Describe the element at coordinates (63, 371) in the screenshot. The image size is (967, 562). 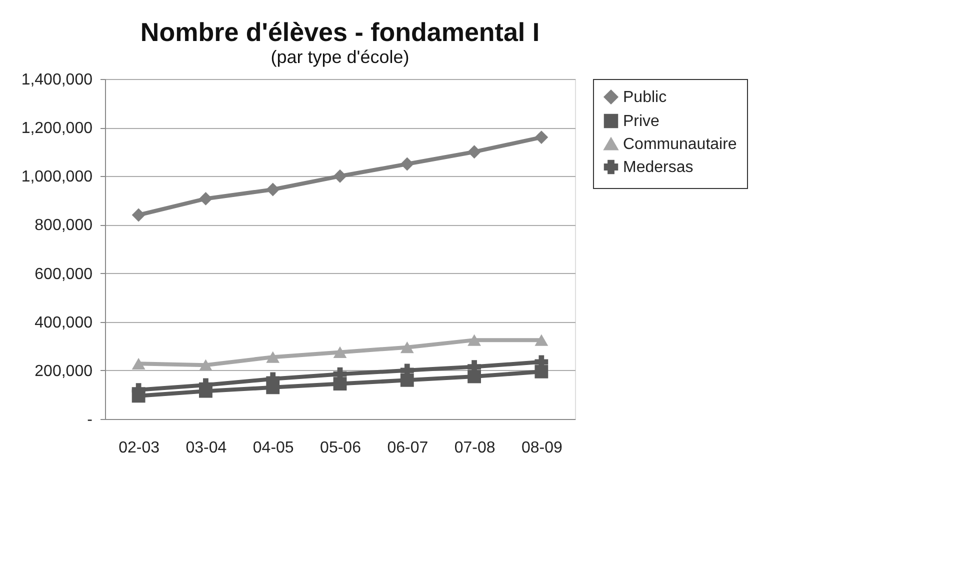
I see `y-tick-label: 200,000` at that location.